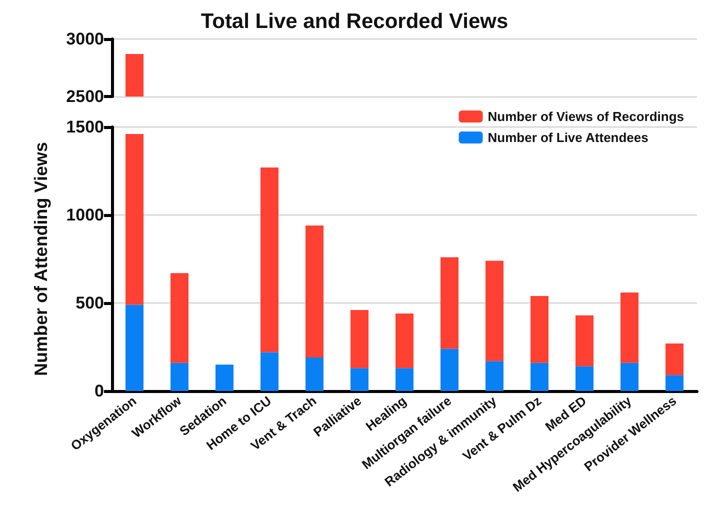  I want to click on y-tick-label: 2500, so click(85, 96).